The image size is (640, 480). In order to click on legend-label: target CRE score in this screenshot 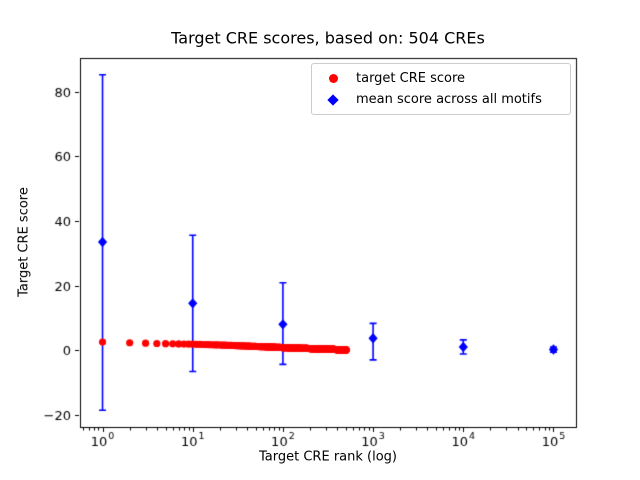, I will do `click(411, 78)`.